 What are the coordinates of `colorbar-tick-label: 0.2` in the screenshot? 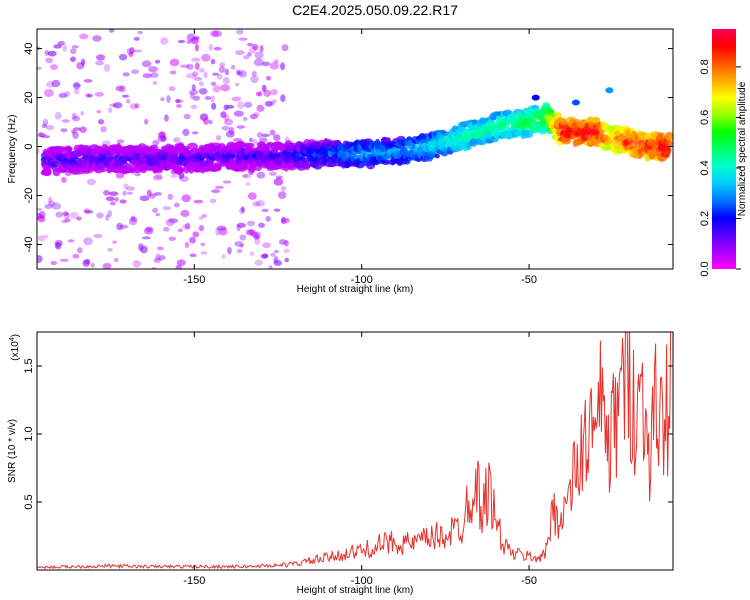 It's located at (705, 218).